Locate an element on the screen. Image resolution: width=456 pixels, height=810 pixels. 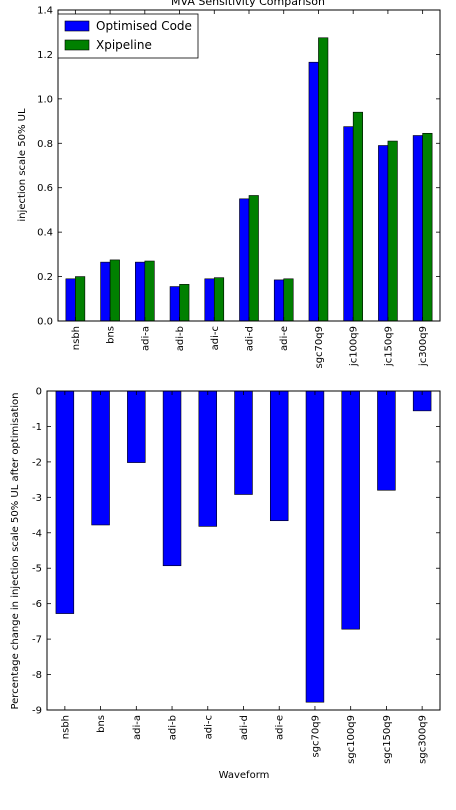
bar-xpipeline-sgc300q9 is located at coordinates (427, 227).